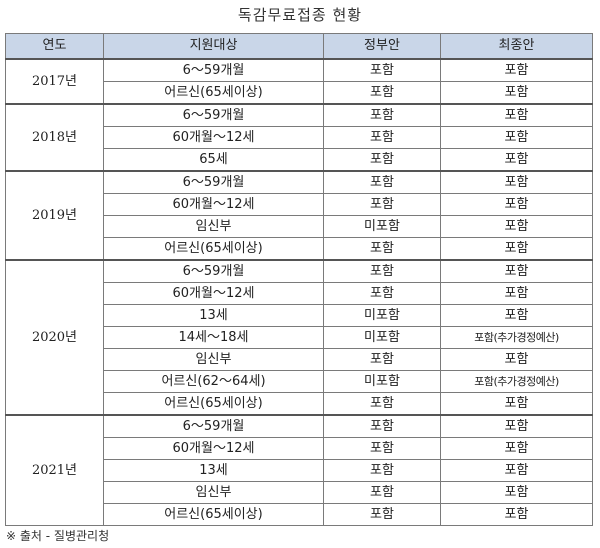 This screenshot has height=548, width=600. Describe the element at coordinates (213, 337) in the screenshot. I see `target-cell: 14세～18세` at that location.